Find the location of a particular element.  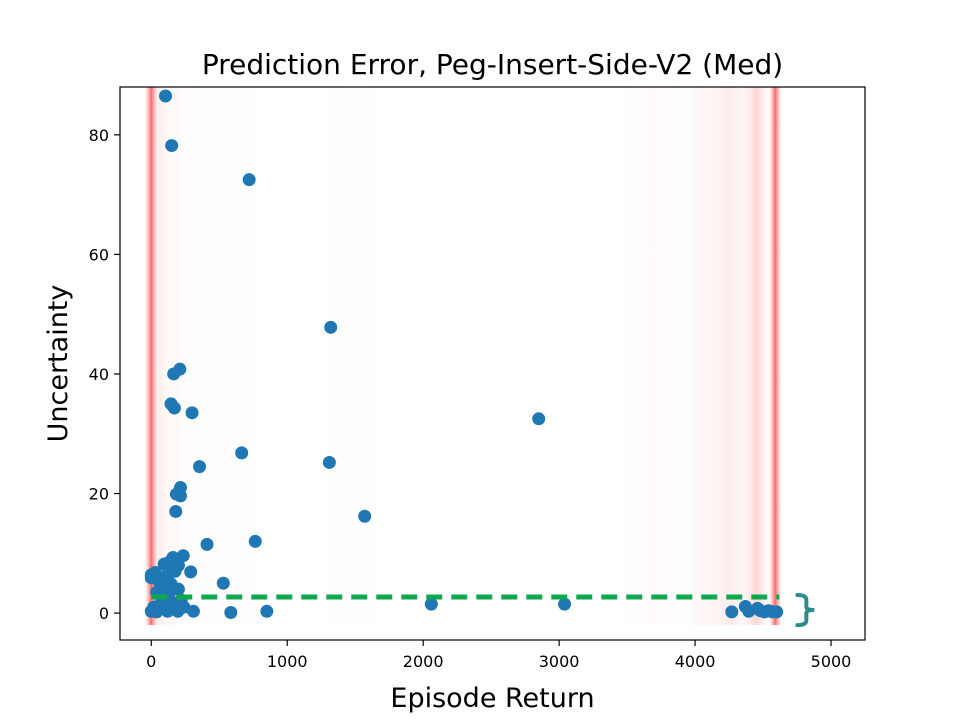

x-tick-label: 0 is located at coordinates (151, 661).